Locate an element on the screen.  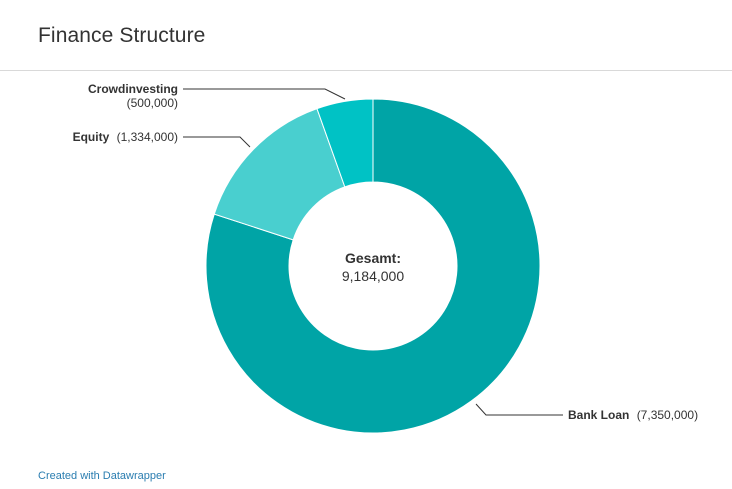
center-total-value: 9,184,000 is located at coordinates (373, 276).